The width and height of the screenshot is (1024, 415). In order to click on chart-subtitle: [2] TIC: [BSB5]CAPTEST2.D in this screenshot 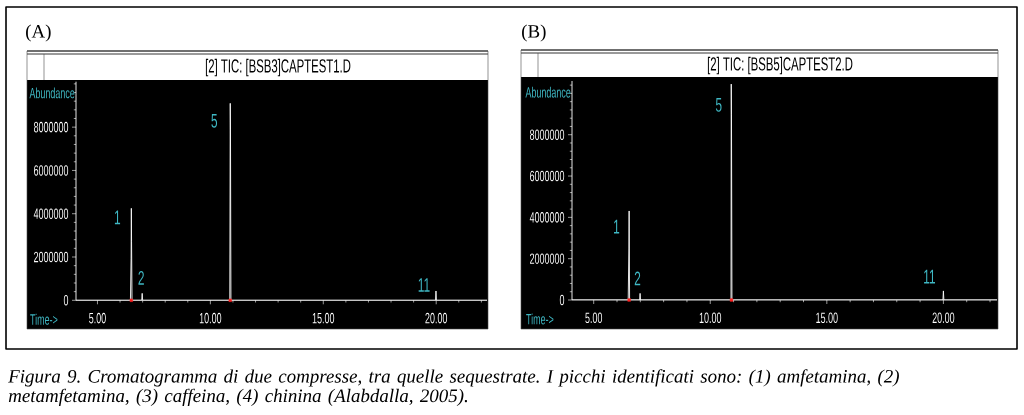, I will do `click(780, 65)`.